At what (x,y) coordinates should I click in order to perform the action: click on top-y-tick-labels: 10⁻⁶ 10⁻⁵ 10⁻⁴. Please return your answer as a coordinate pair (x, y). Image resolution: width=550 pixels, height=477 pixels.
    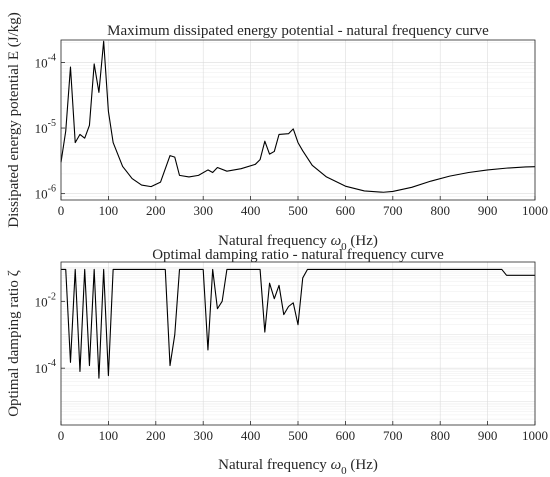
    Looking at the image, I should click on (50, 127).